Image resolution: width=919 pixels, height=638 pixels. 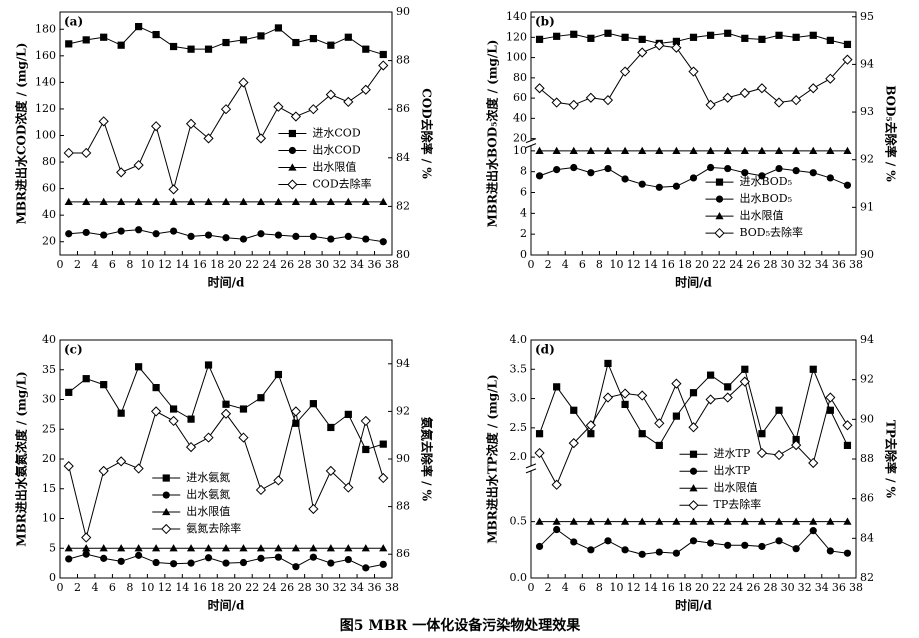 I want to click on x-tick-label: 36, so click(x=375, y=264).